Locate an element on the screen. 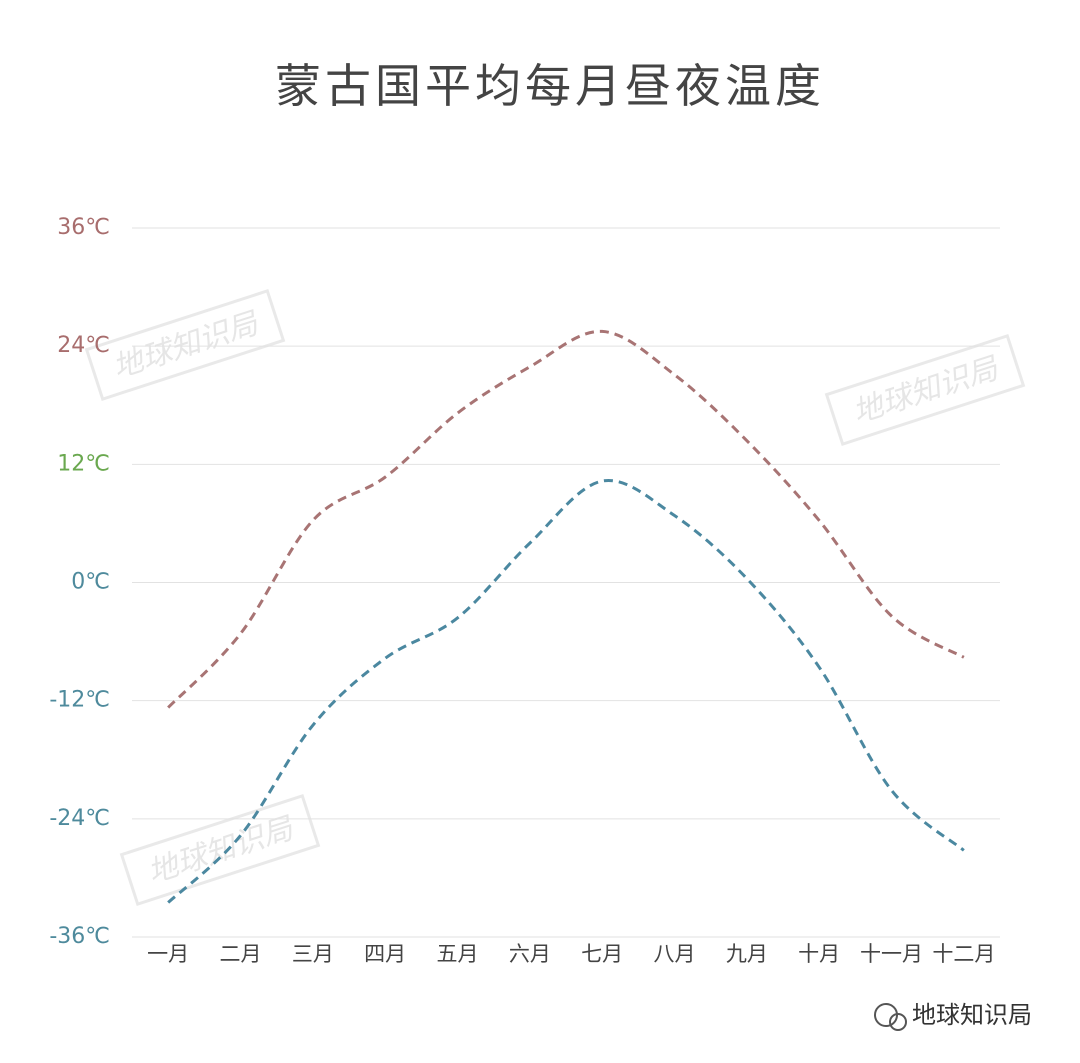 The height and width of the screenshot is (1063, 1080). x-tick-label: 二月 is located at coordinates (241, 954).